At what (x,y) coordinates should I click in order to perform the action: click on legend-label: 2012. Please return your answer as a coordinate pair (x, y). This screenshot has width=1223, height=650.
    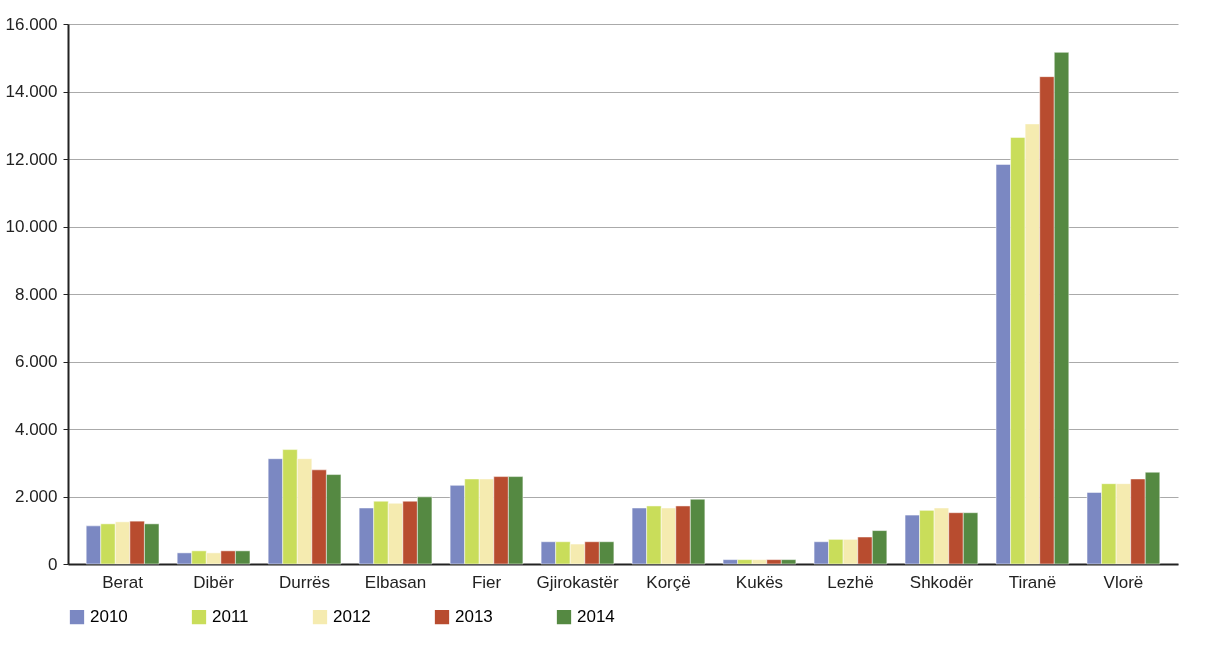
    Looking at the image, I should click on (352, 617).